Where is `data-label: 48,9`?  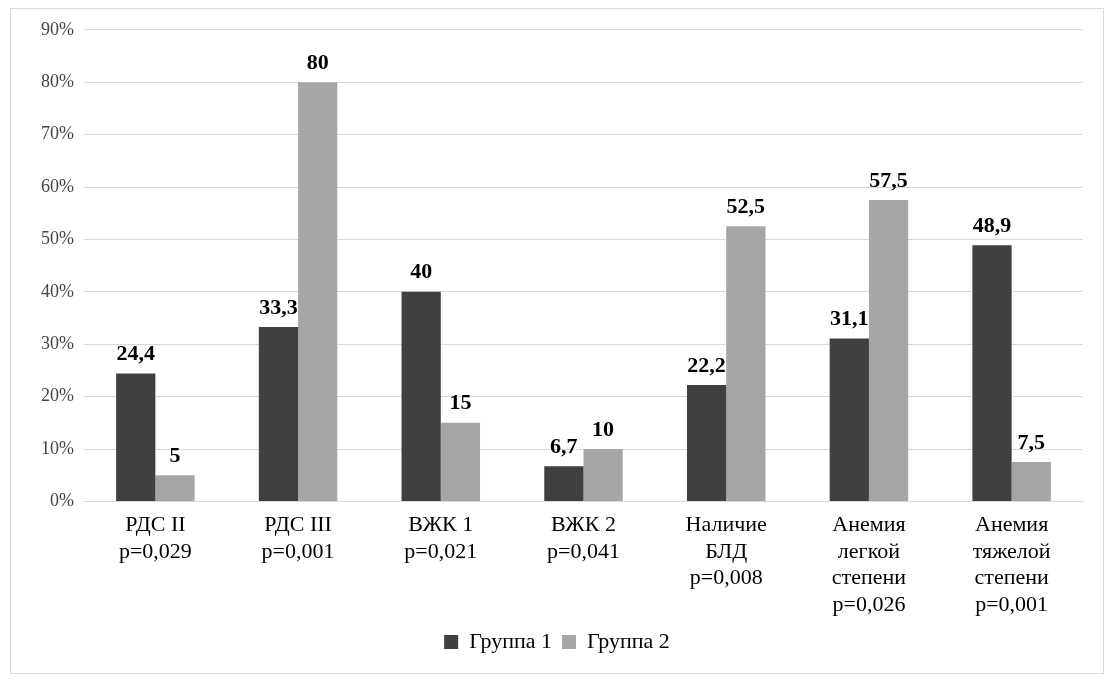 data-label: 48,9 is located at coordinates (992, 224).